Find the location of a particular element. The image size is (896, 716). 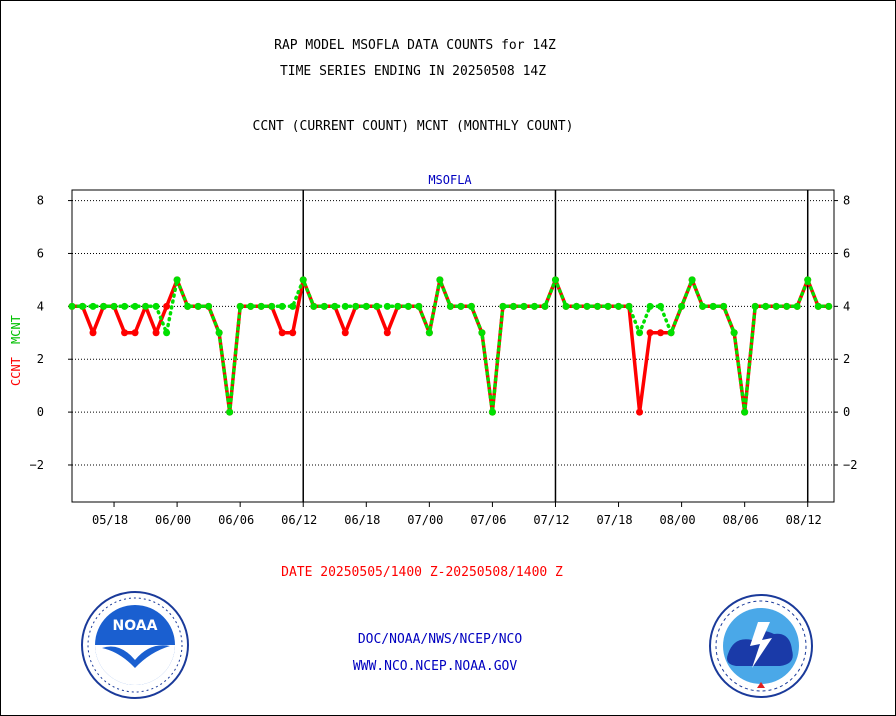

noaa-logo: NOAA is located at coordinates (135, 645).